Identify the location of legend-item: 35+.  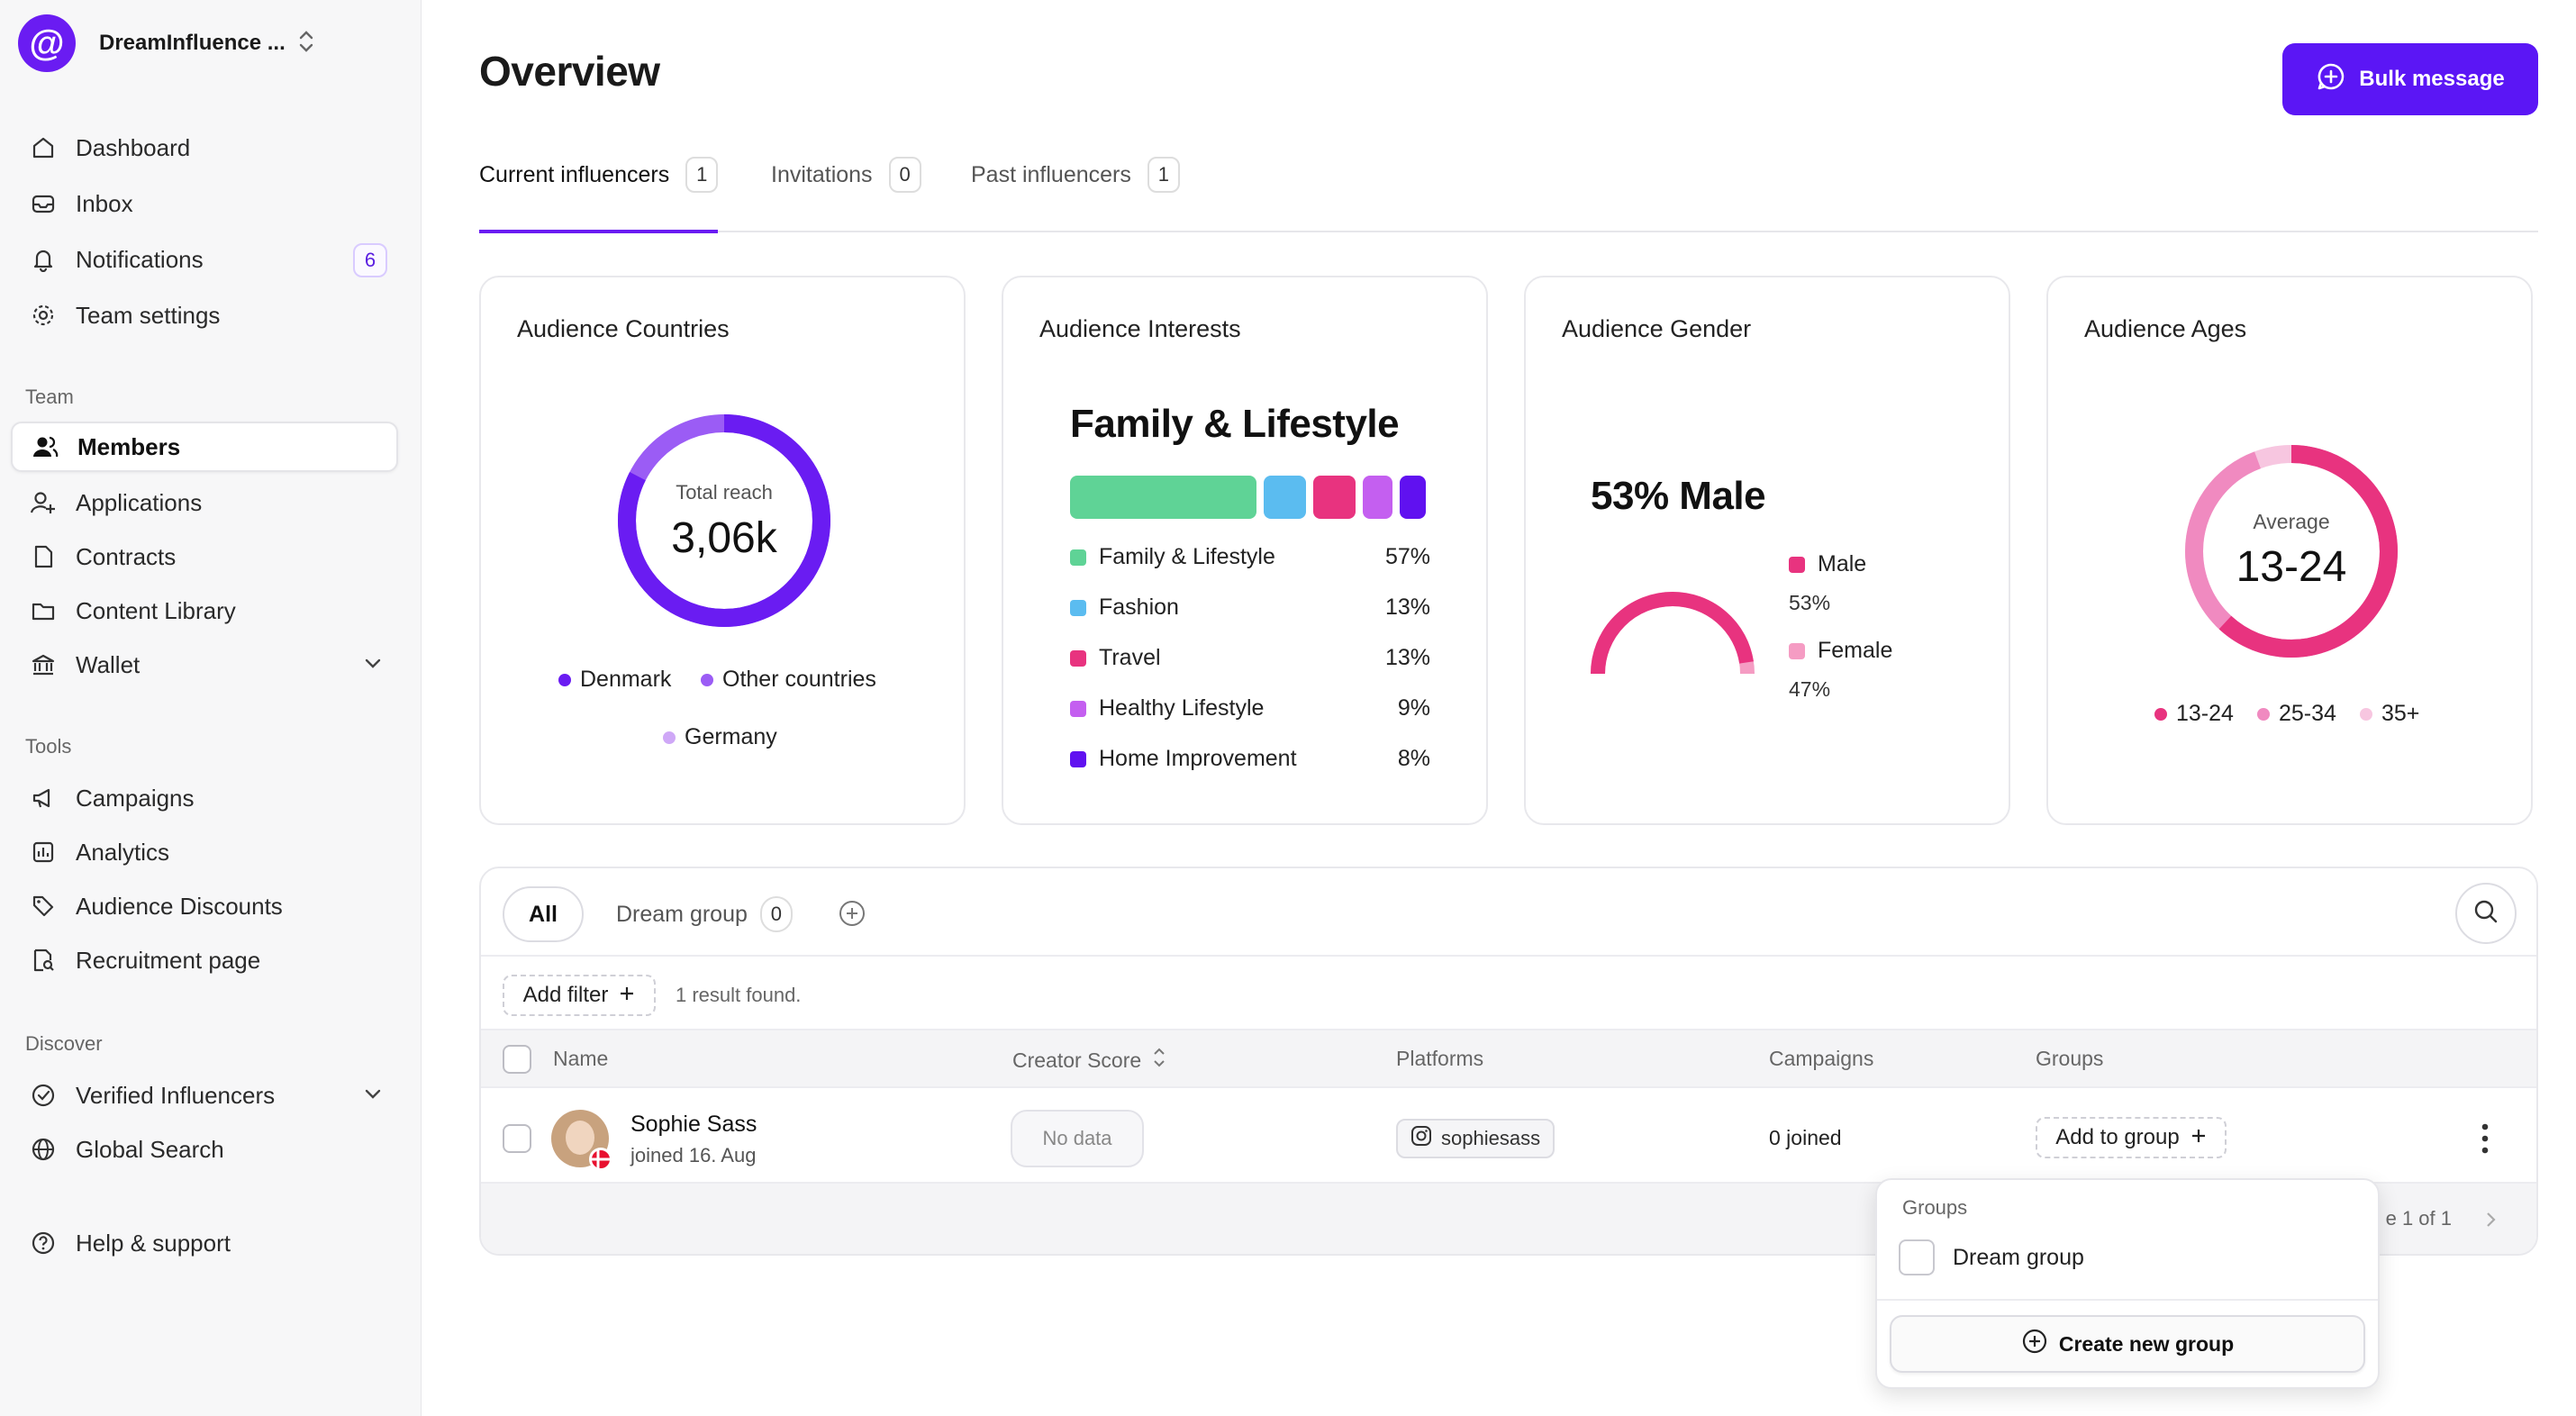
(2389, 714).